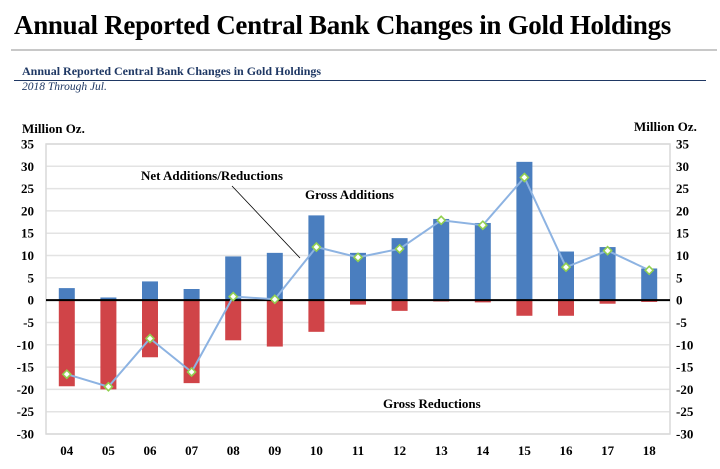  I want to click on x-tick-label: 04, so click(67, 450).